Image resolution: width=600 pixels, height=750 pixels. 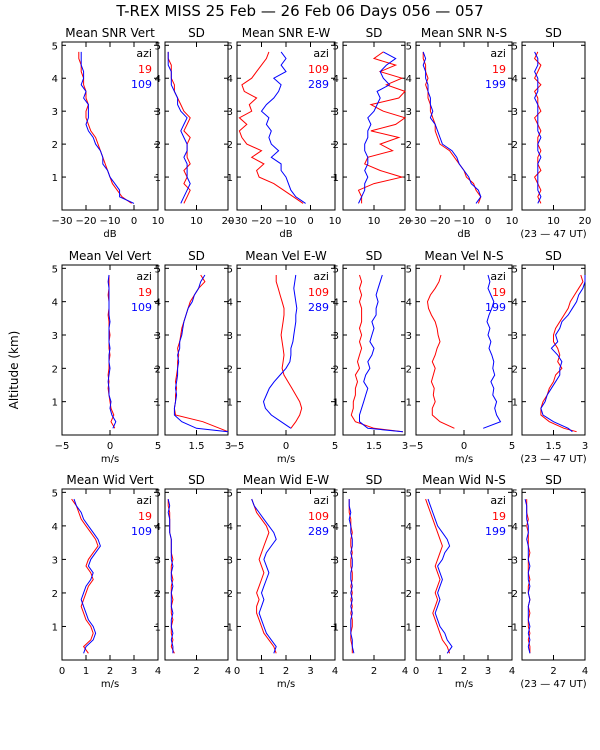 I want to click on x-tick-label: 5, so click(x=158, y=446).